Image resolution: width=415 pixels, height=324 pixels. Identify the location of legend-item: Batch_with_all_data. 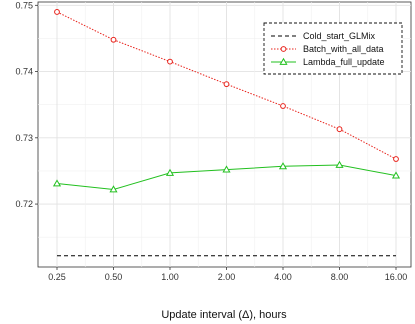
(327, 49).